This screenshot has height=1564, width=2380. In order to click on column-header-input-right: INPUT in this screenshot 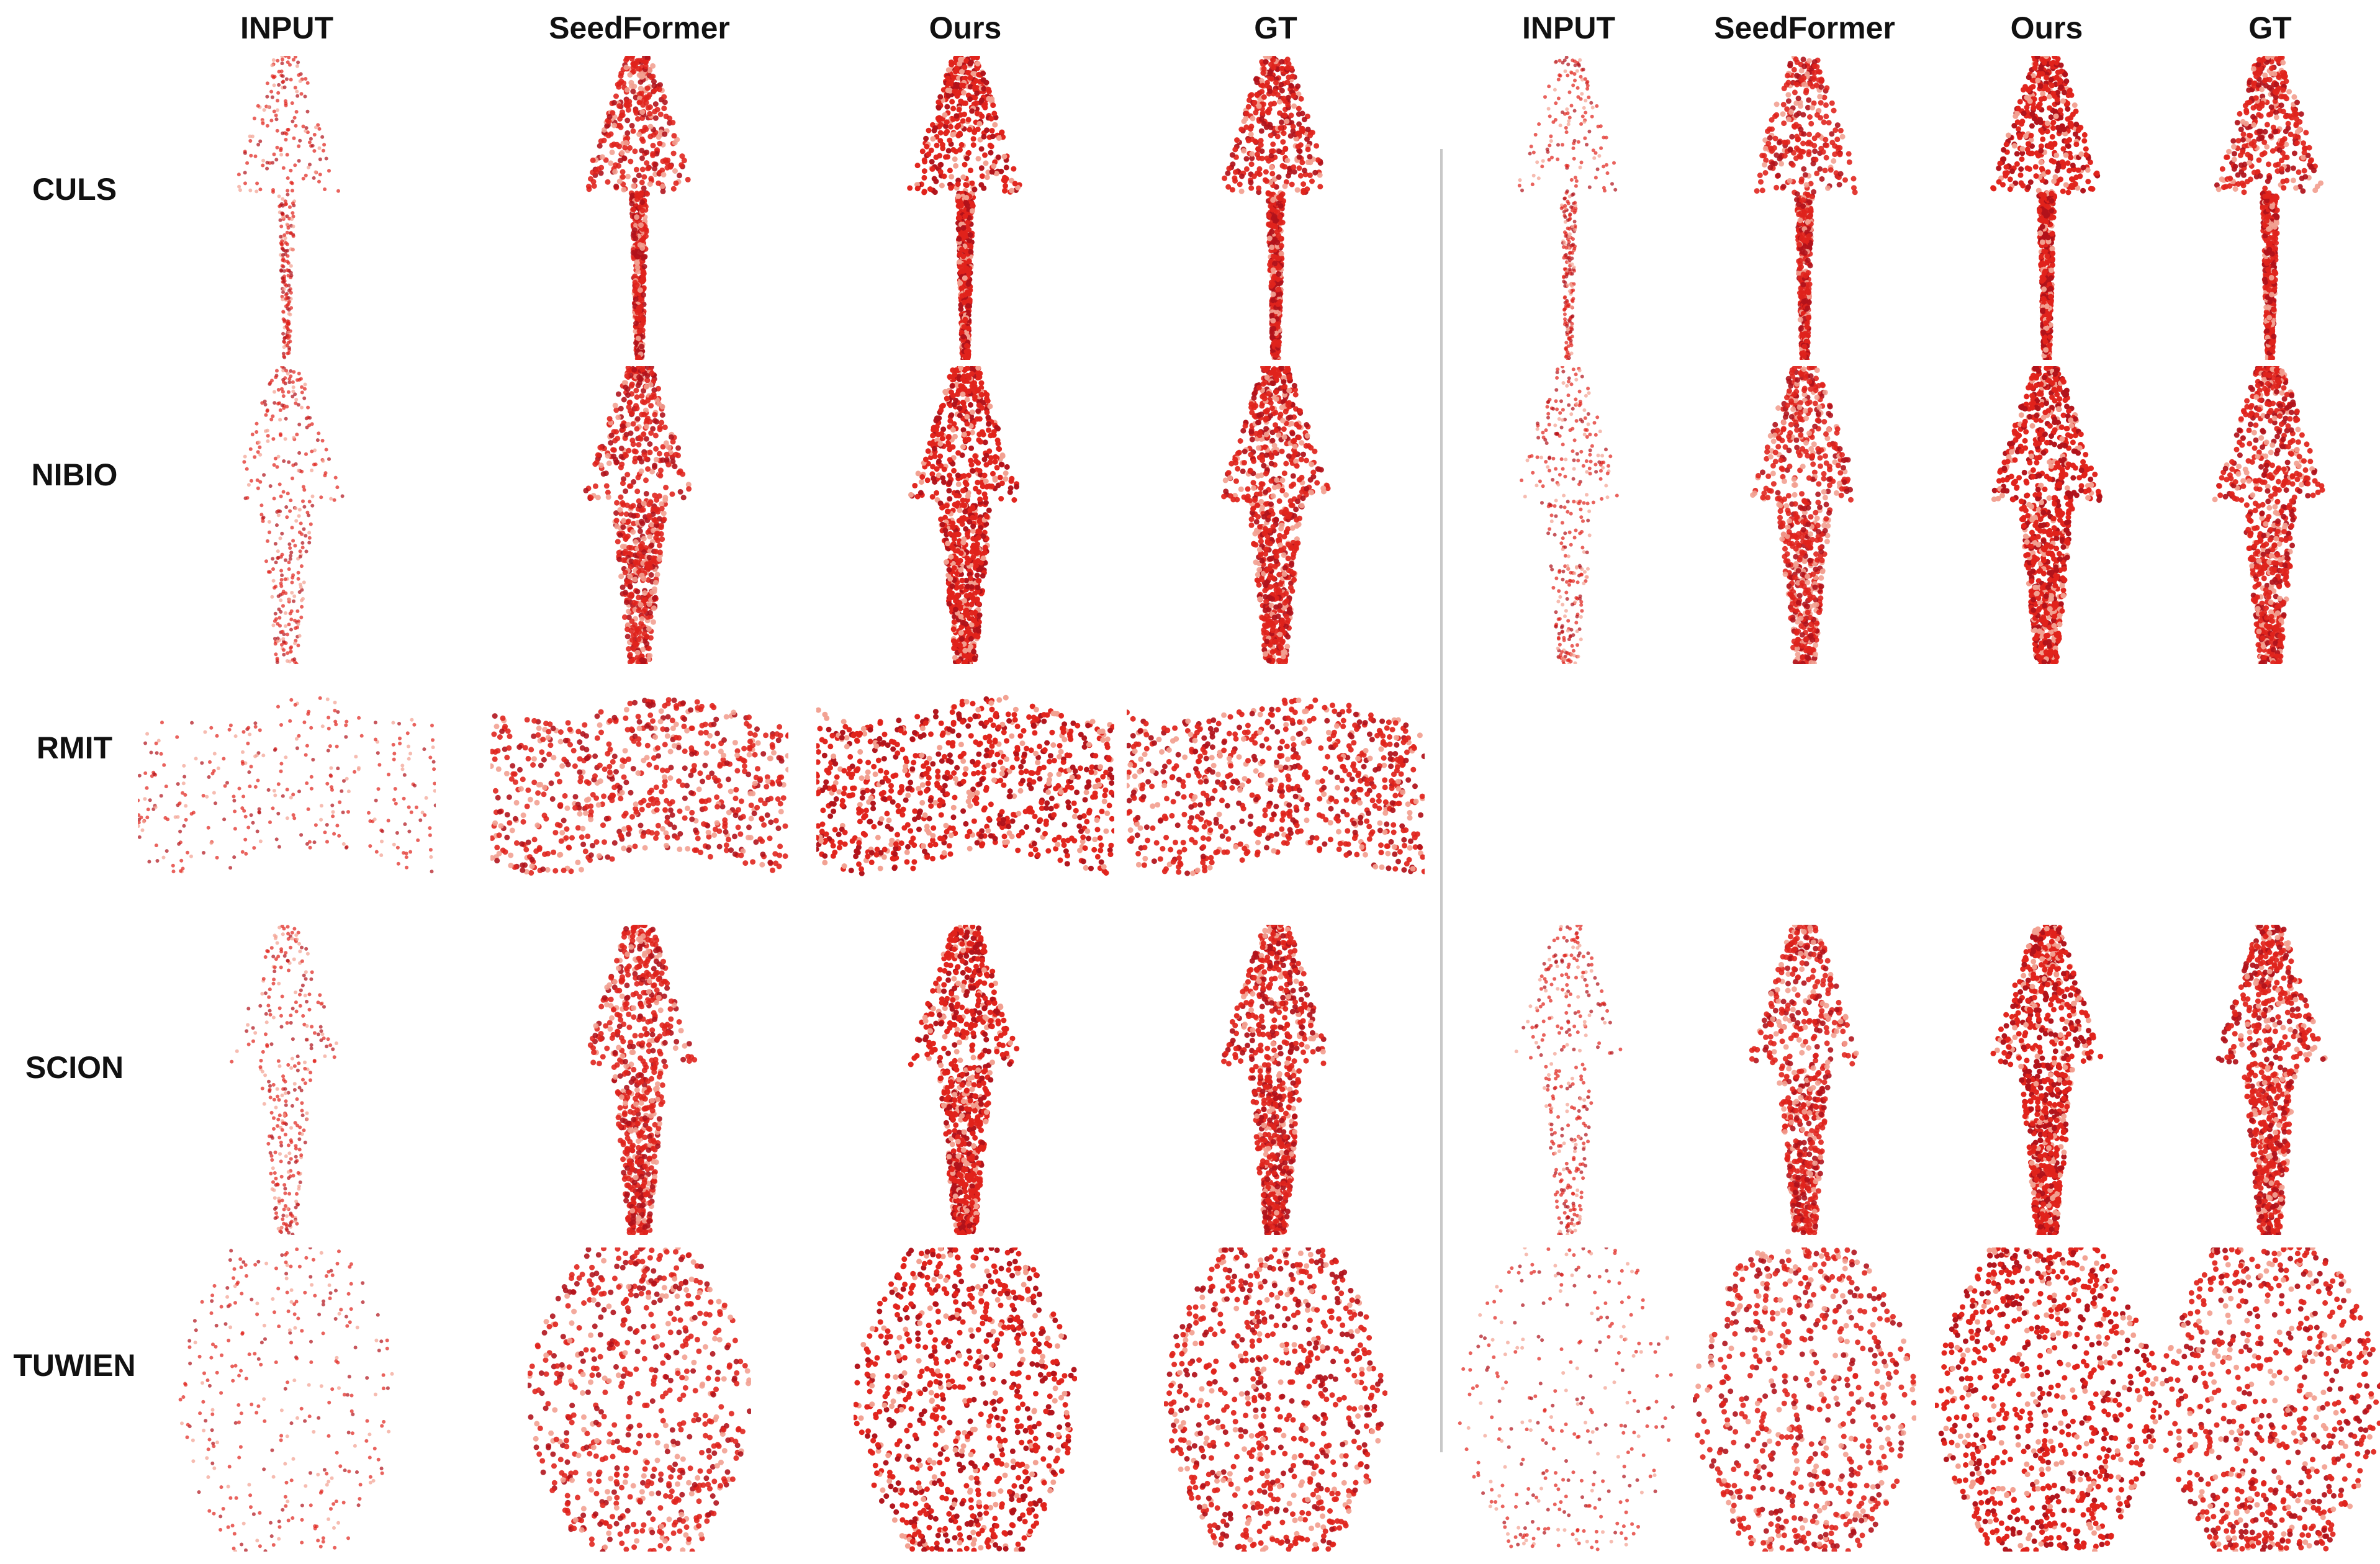, I will do `click(1569, 28)`.